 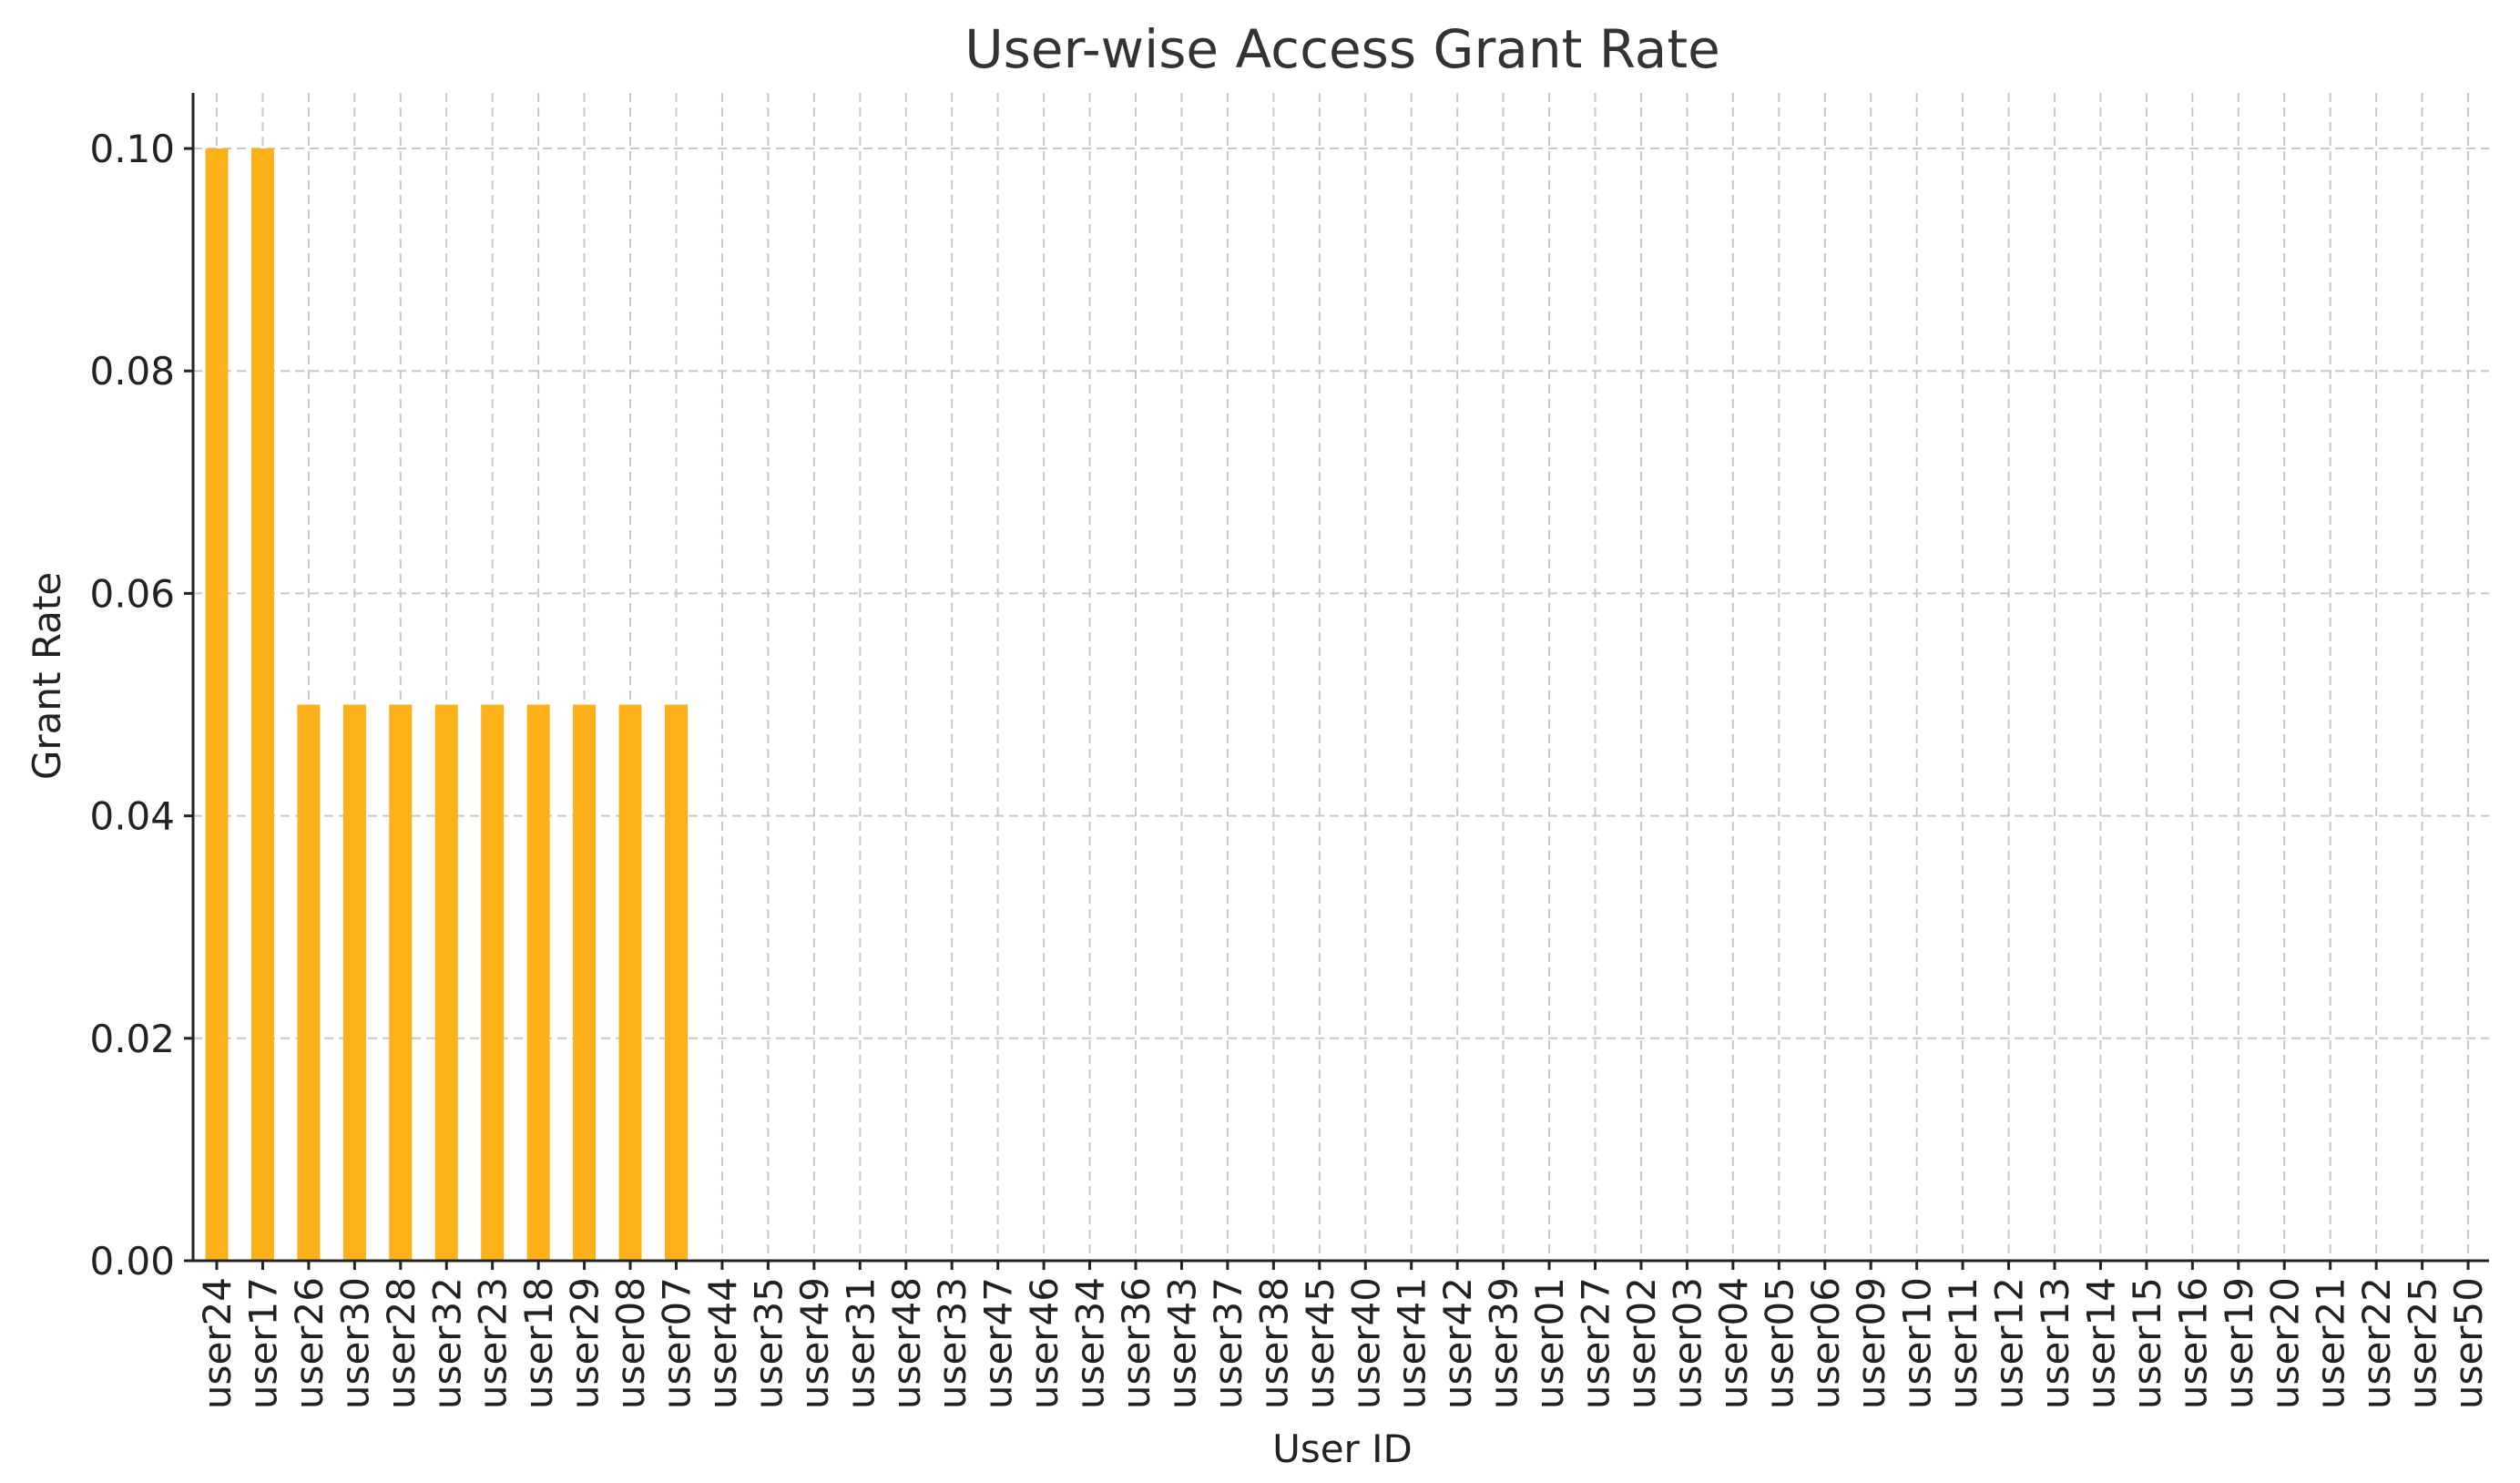 What do you see at coordinates (907, 1343) in the screenshot?
I see `x-tick-label: user48` at bounding box center [907, 1343].